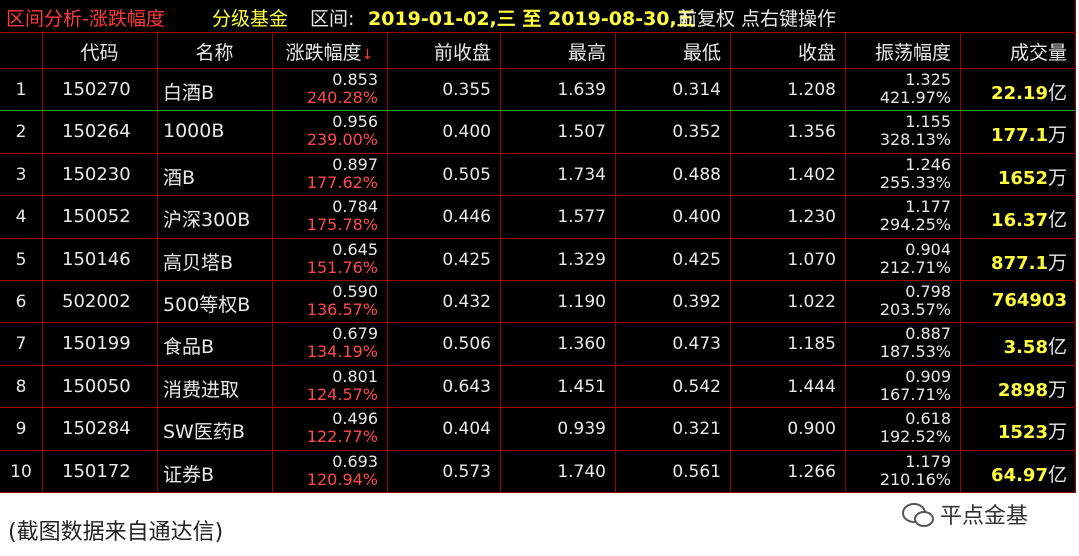 The width and height of the screenshot is (1079, 556). Describe the element at coordinates (355, 291) in the screenshot. I see `change: 0.590` at that location.